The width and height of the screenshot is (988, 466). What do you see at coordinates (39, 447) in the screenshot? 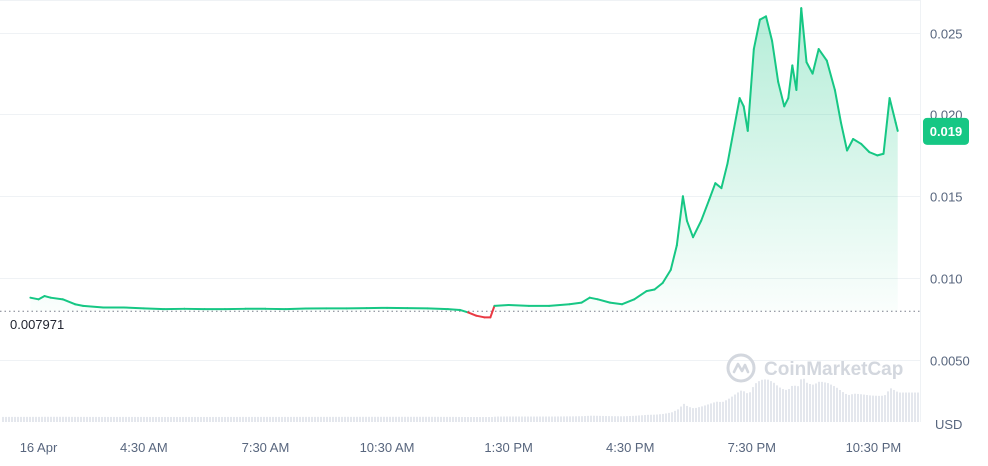
I see `x-tick-label: 16 Apr` at bounding box center [39, 447].